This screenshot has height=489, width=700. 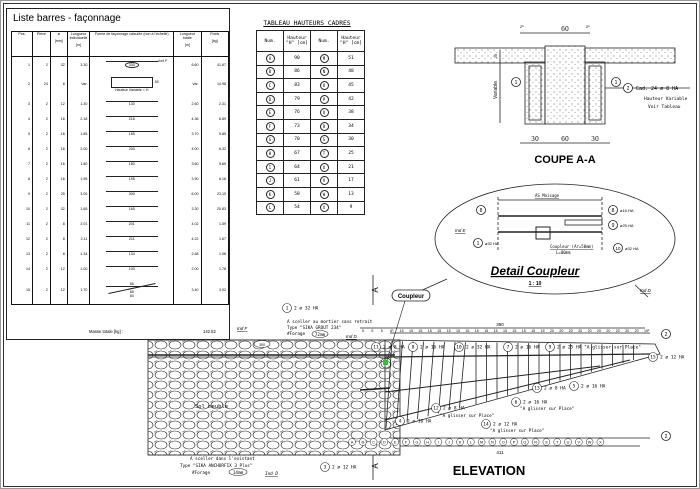 What do you see at coordinates (461, 230) in the screenshot?
I see `detail-ind-e: Ind E` at bounding box center [461, 230].